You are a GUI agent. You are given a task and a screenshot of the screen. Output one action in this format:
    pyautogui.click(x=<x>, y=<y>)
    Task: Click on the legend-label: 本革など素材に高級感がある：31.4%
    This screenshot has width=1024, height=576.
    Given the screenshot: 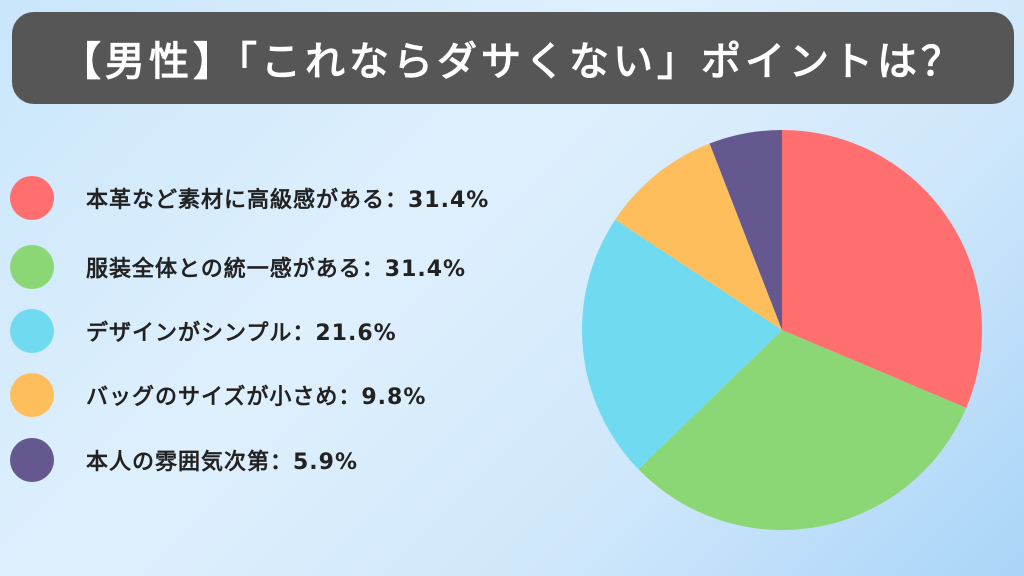 What is the action you would take?
    pyautogui.click(x=288, y=200)
    